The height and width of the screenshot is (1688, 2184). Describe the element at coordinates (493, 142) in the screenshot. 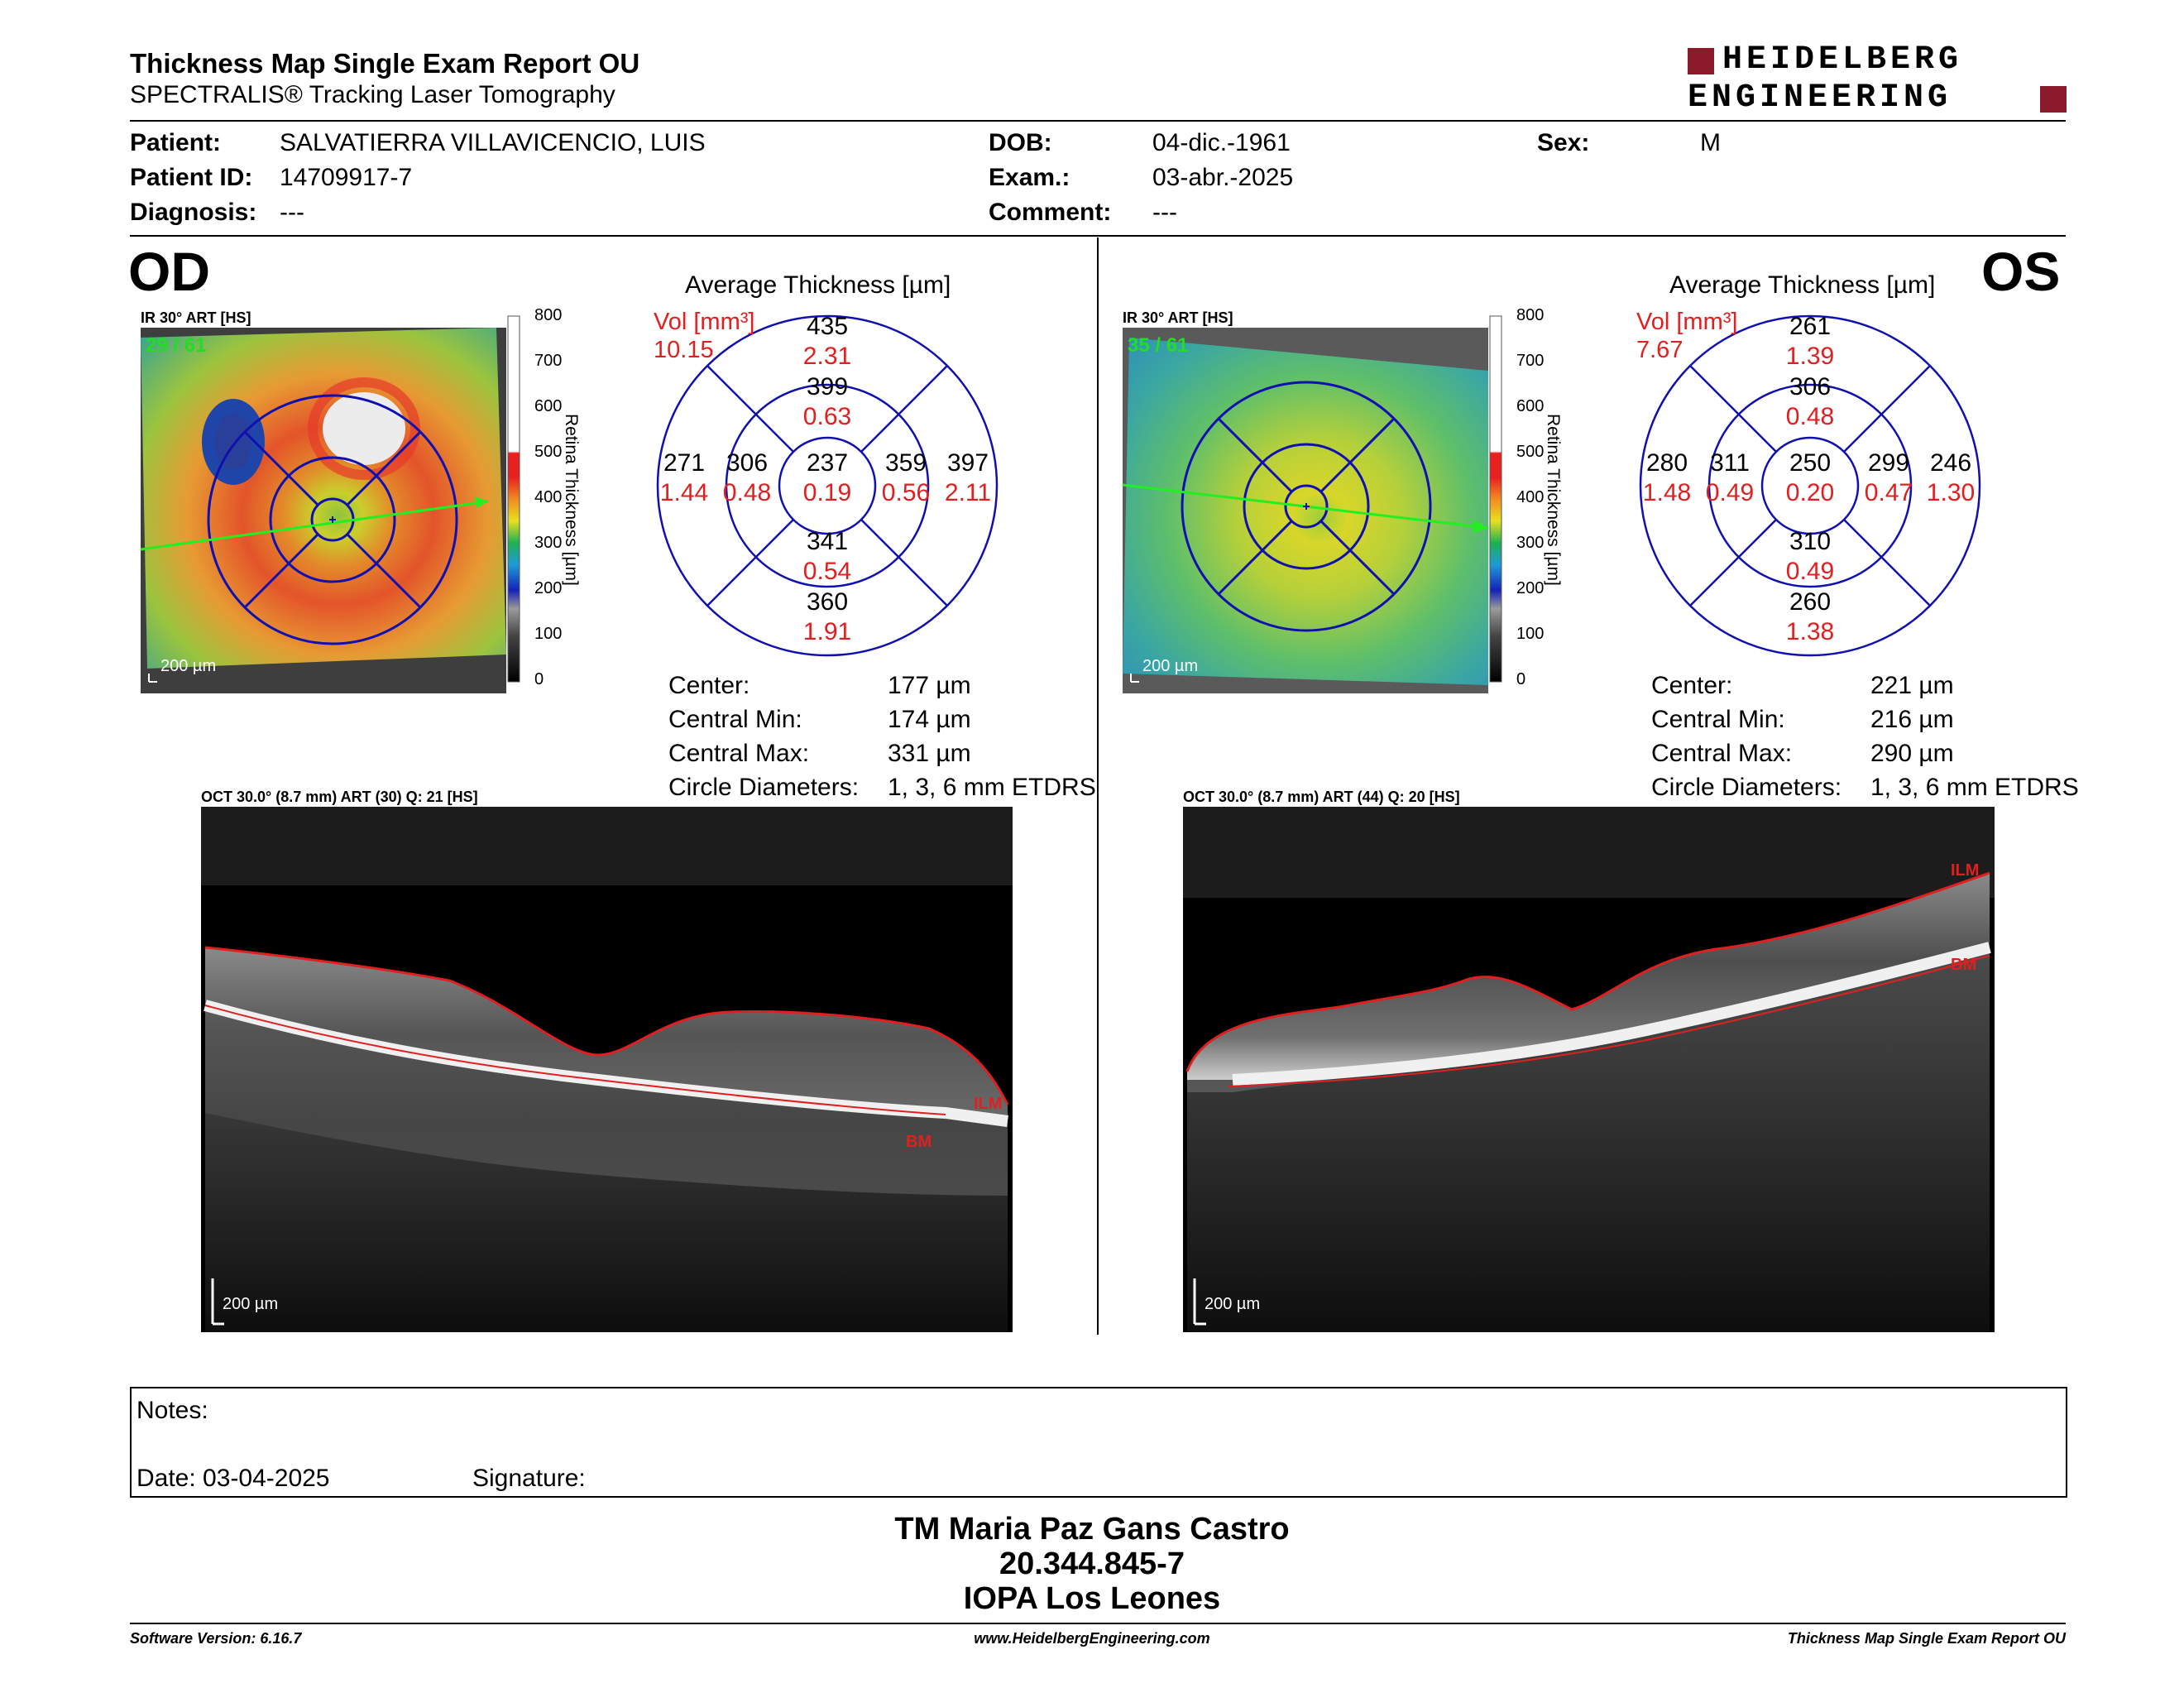

I see `patient-name: SALVATIERRA VILLAVICENCIO, LUIS` at that location.